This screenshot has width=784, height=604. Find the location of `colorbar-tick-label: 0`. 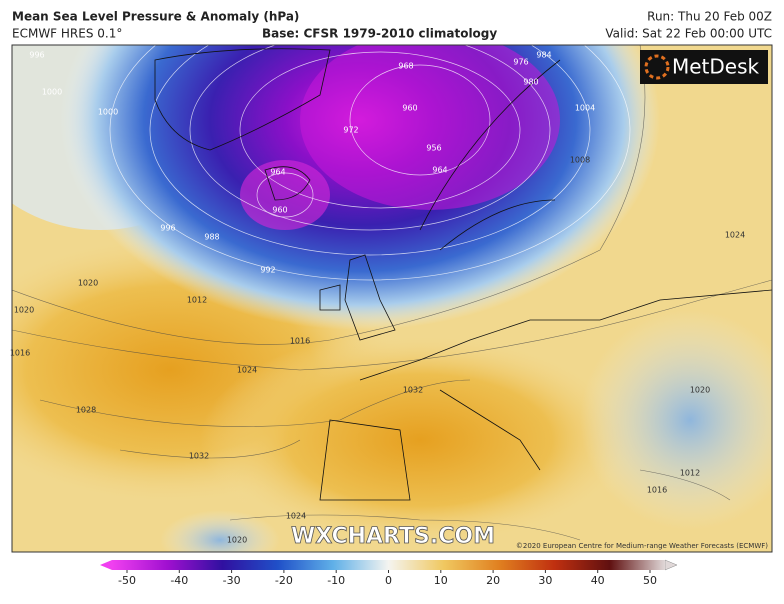

colorbar-tick-label: 0 is located at coordinates (388, 580).